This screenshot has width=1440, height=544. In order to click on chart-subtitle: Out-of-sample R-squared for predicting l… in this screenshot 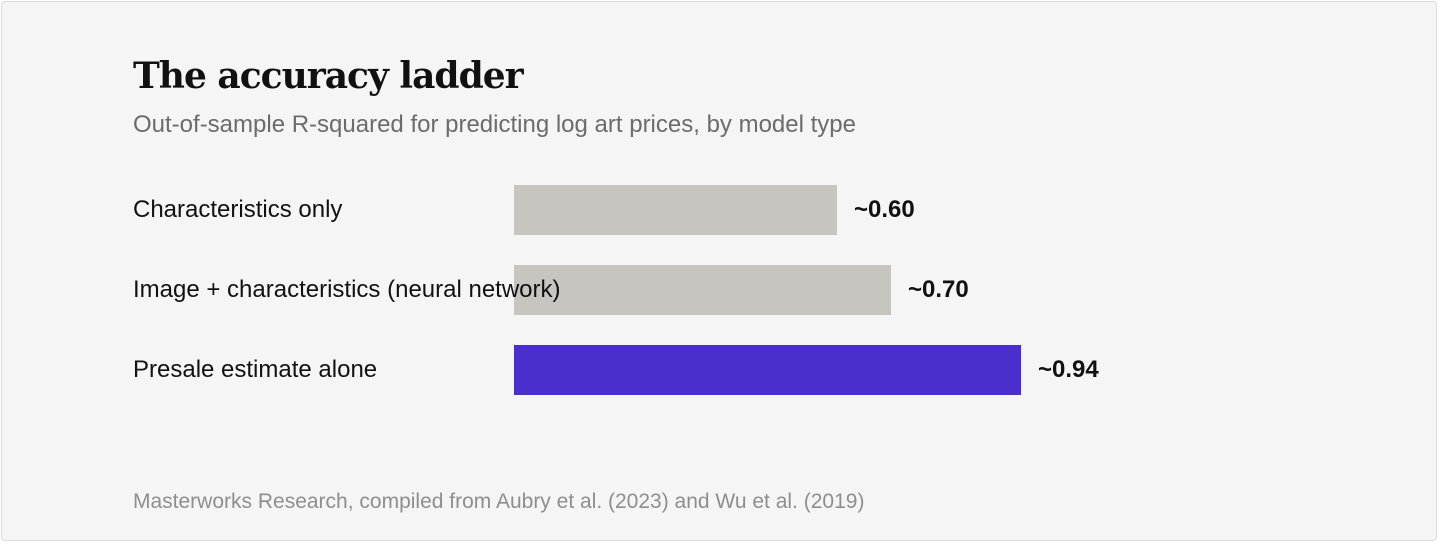, I will do `click(494, 124)`.